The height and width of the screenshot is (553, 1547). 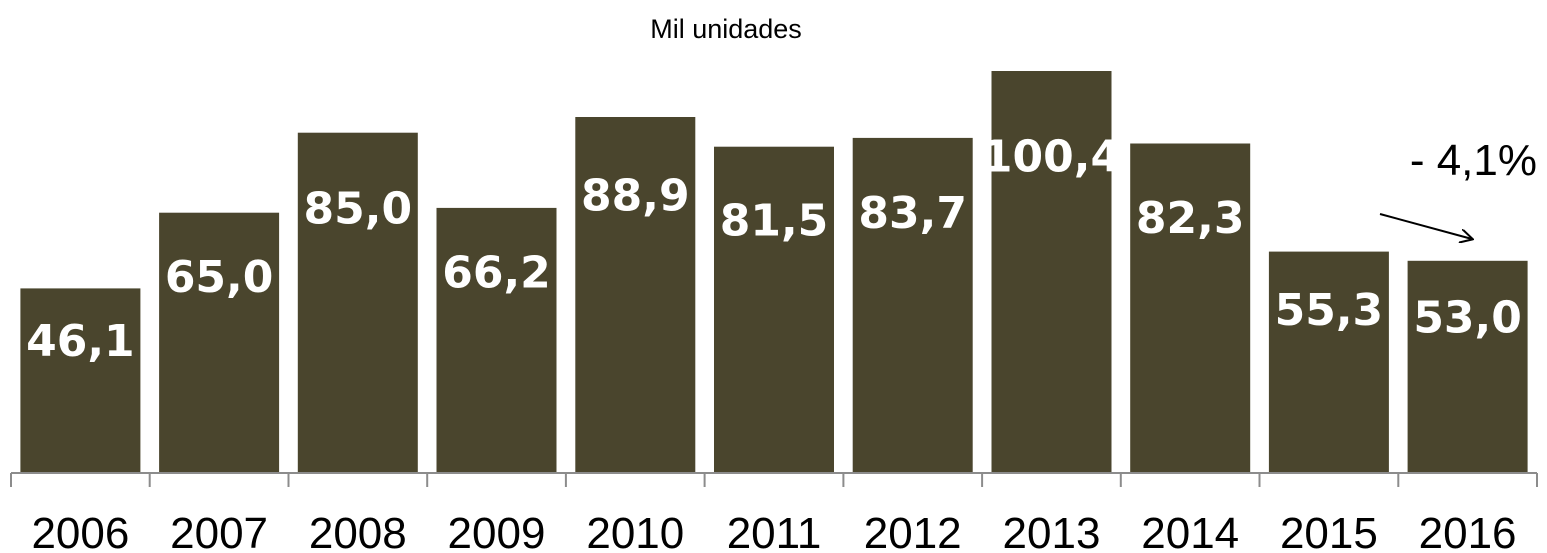 What do you see at coordinates (80, 380) in the screenshot?
I see `bar-2006` at bounding box center [80, 380].